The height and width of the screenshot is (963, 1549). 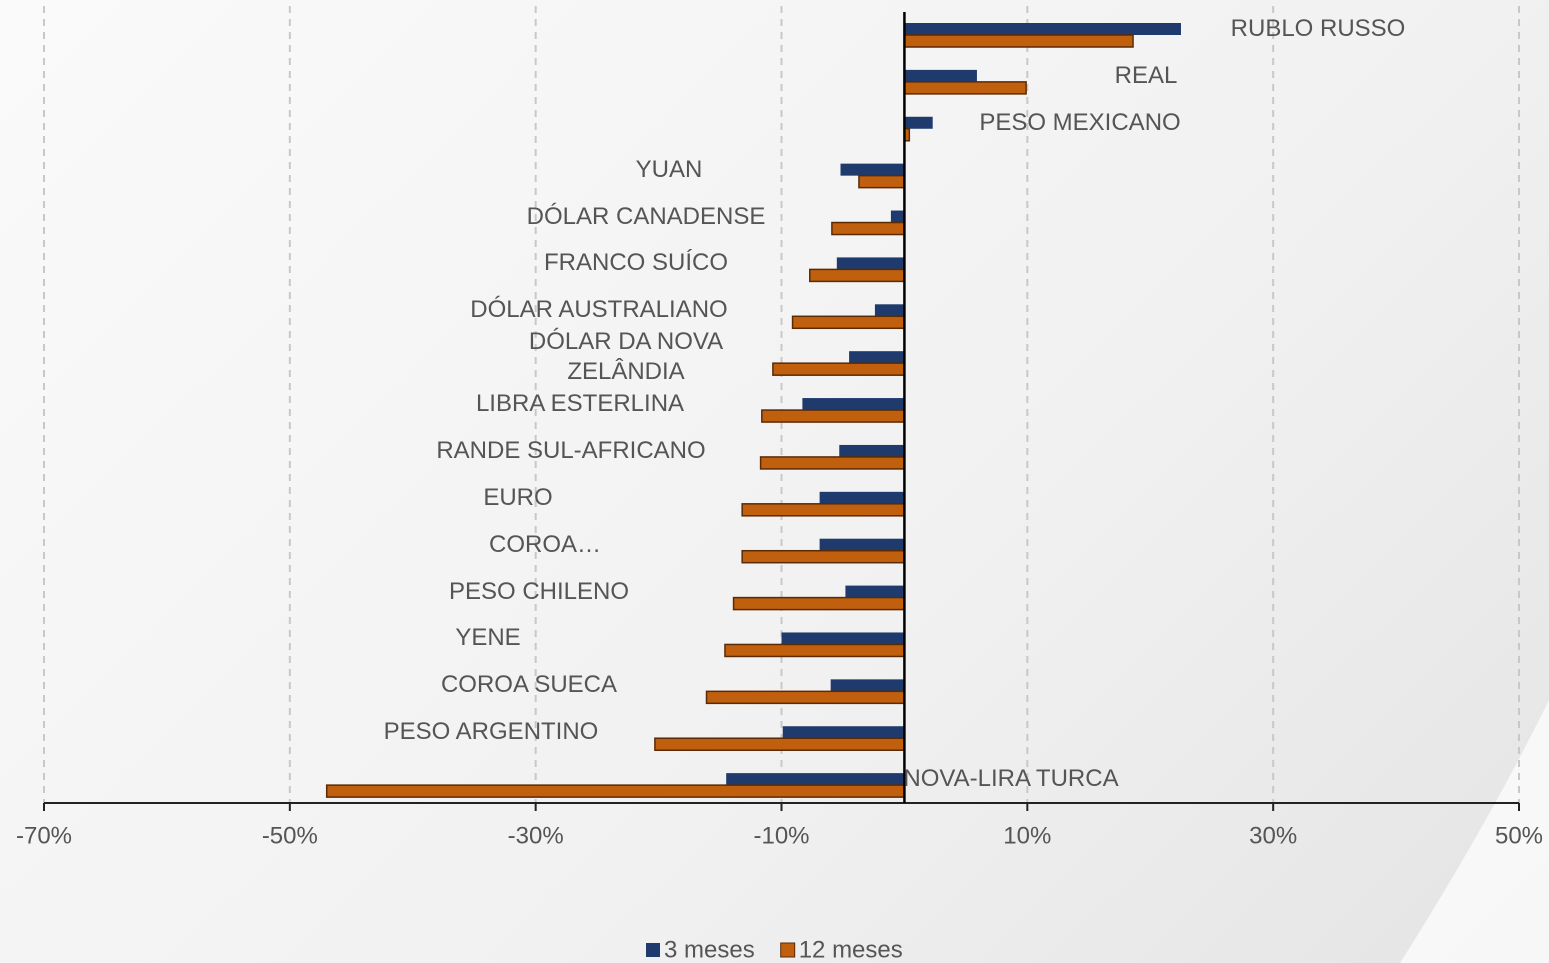 What do you see at coordinates (44, 835) in the screenshot?
I see `x-tick-label: -70%` at bounding box center [44, 835].